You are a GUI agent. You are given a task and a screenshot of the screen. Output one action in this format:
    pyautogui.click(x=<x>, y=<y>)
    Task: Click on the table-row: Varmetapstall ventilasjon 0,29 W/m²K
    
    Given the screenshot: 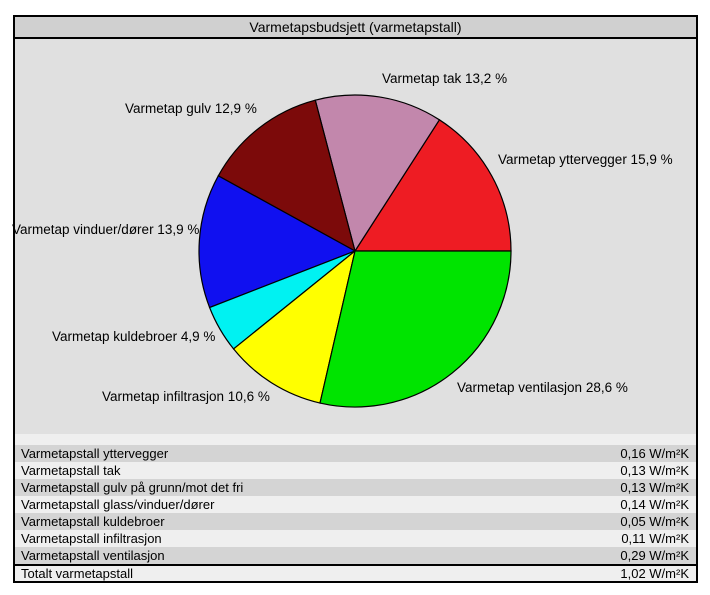 What is the action you would take?
    pyautogui.click(x=355, y=555)
    